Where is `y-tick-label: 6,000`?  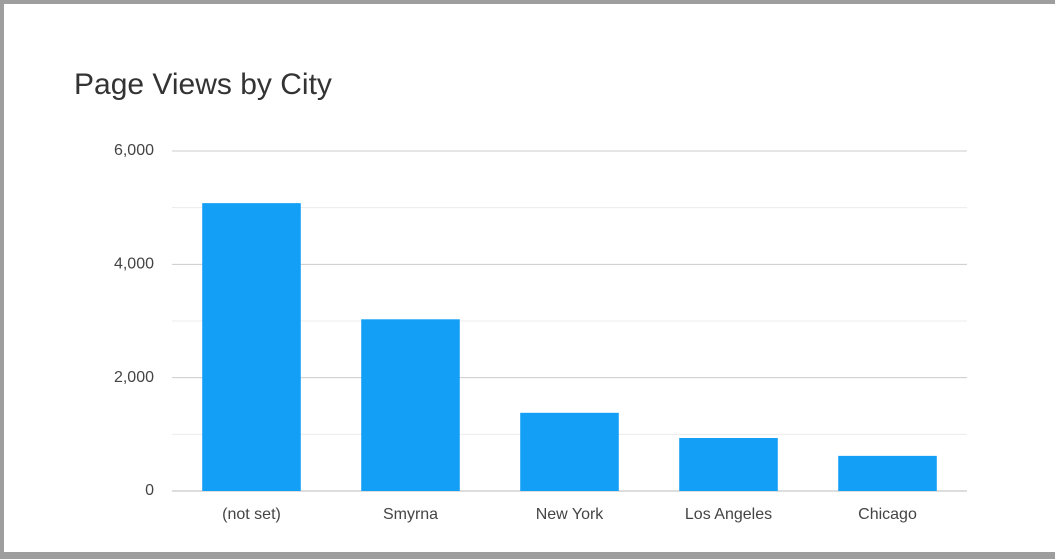
y-tick-label: 6,000 is located at coordinates (134, 150).